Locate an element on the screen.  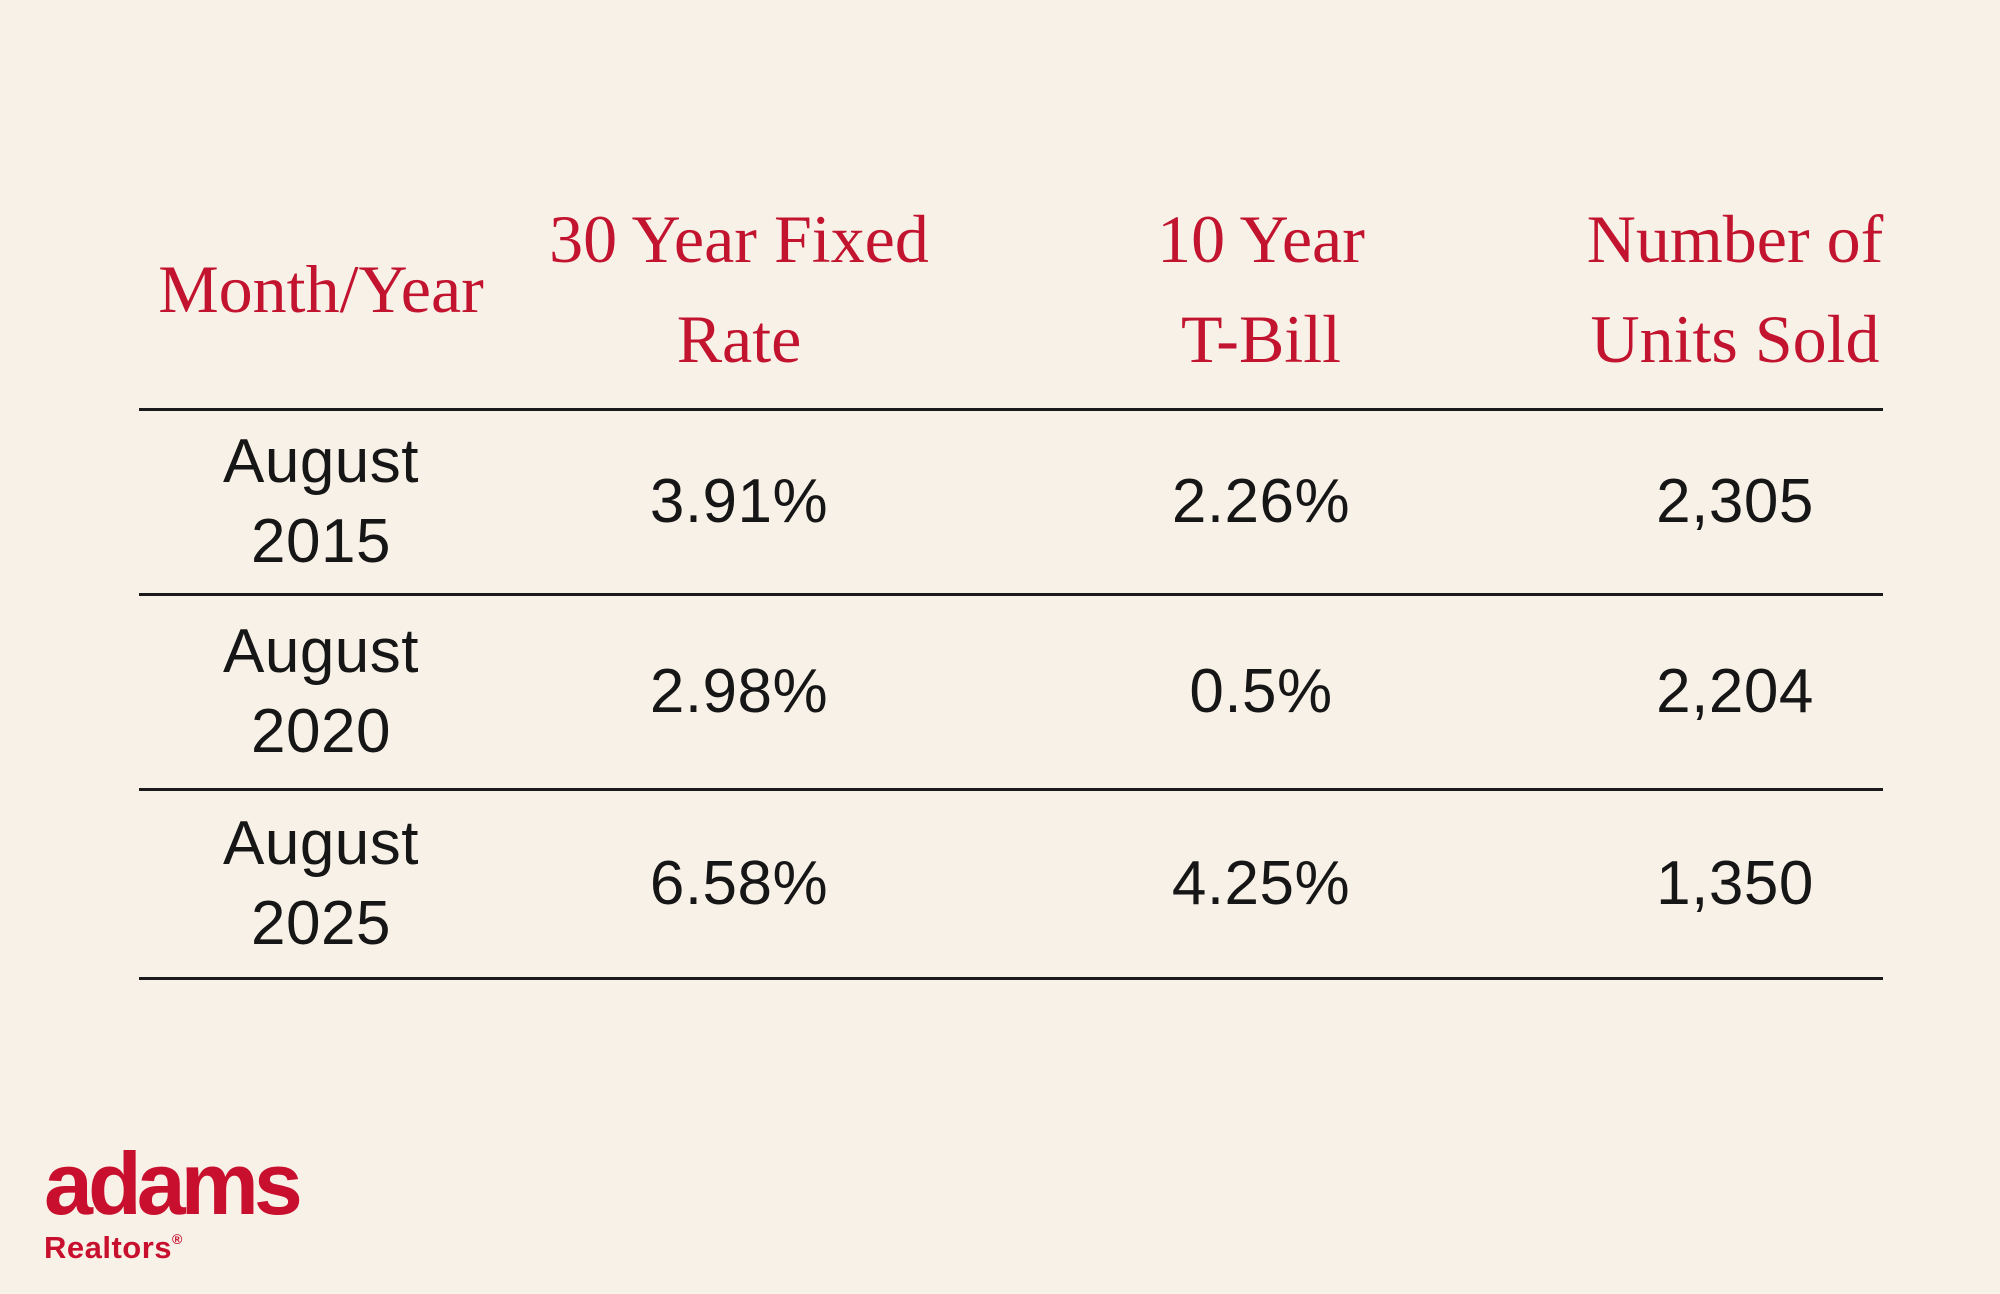
adams-realtors-logo: adams Realtors® is located at coordinates (173, 1199).